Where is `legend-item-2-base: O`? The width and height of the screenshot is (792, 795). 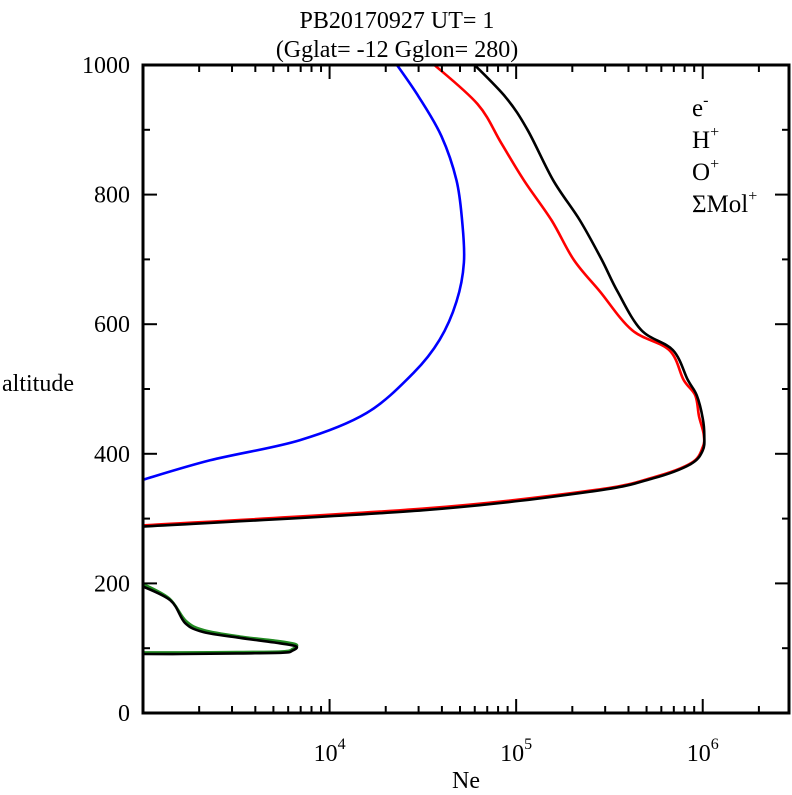 legend-item-2-base: O is located at coordinates (701, 172).